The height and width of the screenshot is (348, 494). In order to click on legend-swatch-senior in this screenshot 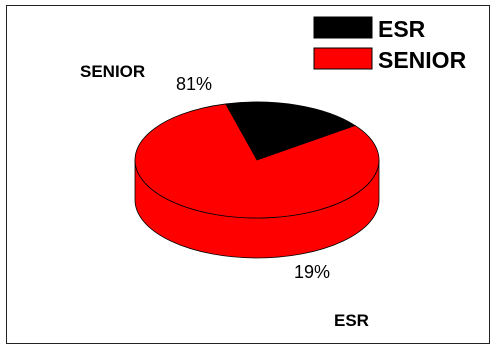, I will do `click(343, 58)`.